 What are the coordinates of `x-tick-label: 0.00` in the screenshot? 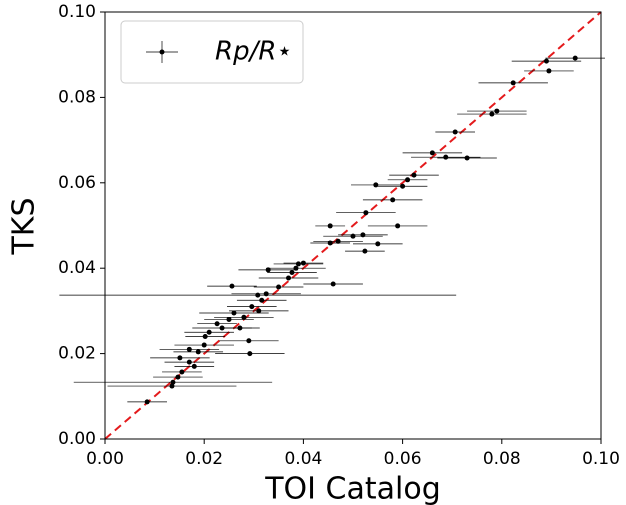 It's located at (105, 459).